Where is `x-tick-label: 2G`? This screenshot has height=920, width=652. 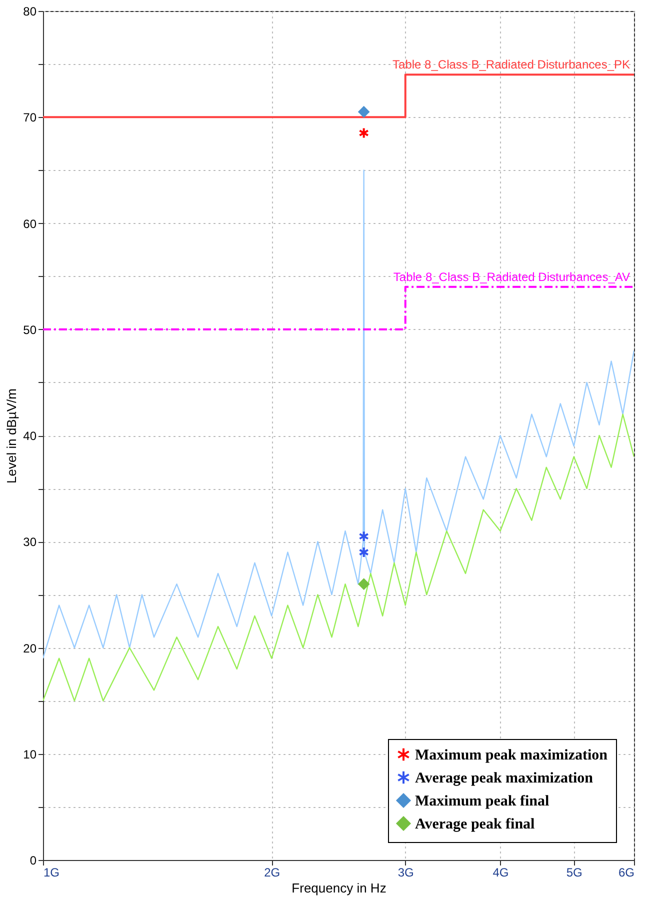 x-tick-label: 2G is located at coordinates (272, 873).